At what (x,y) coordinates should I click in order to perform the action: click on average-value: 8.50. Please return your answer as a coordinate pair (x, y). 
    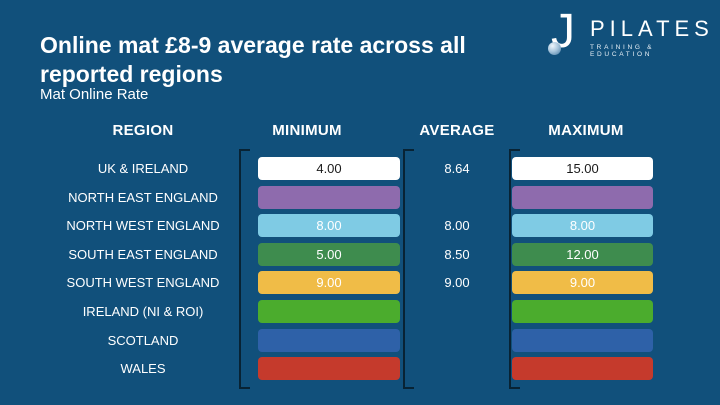
    Looking at the image, I should click on (457, 254).